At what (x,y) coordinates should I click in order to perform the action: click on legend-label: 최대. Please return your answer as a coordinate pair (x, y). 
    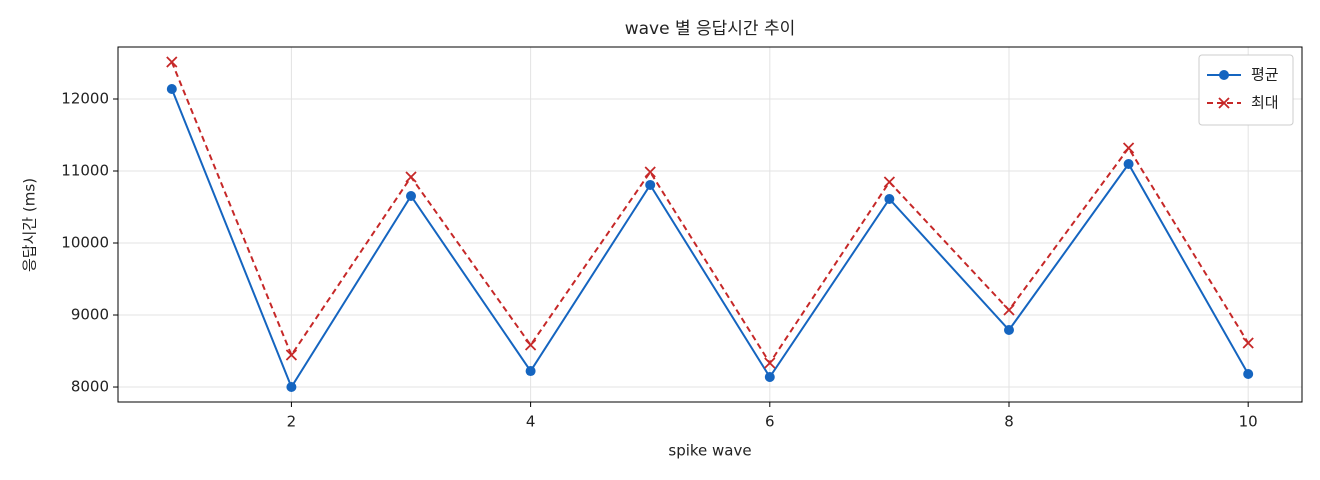
    Looking at the image, I should click on (1265, 103).